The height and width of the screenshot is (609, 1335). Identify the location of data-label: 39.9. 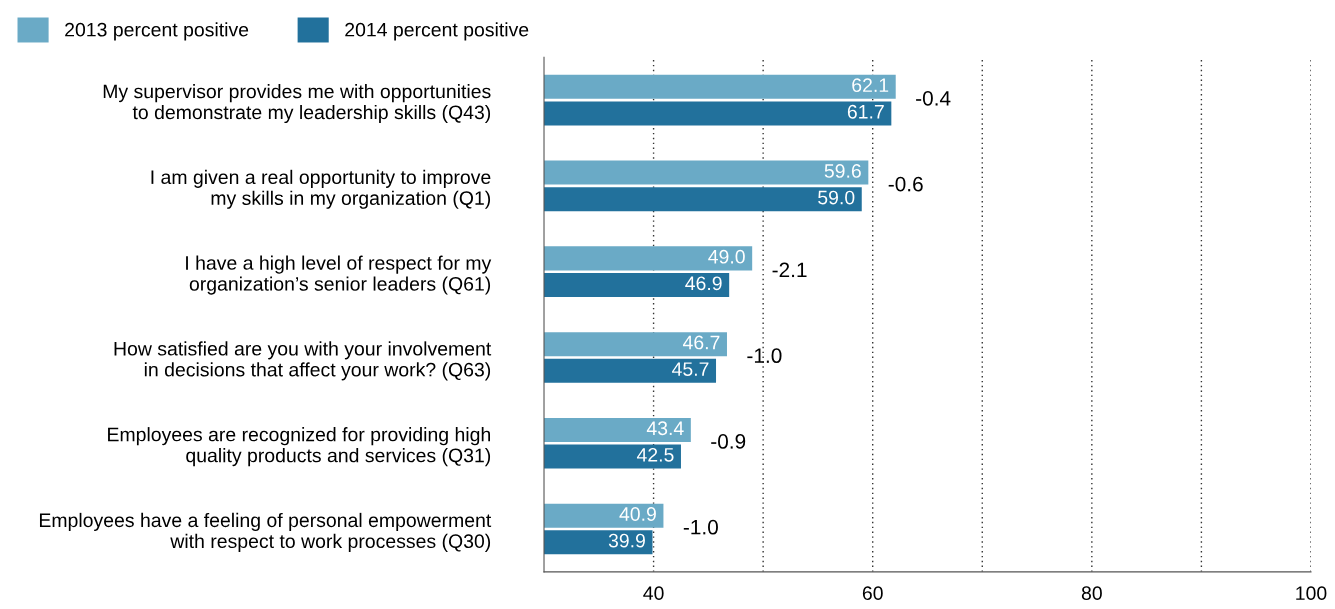
(626, 540).